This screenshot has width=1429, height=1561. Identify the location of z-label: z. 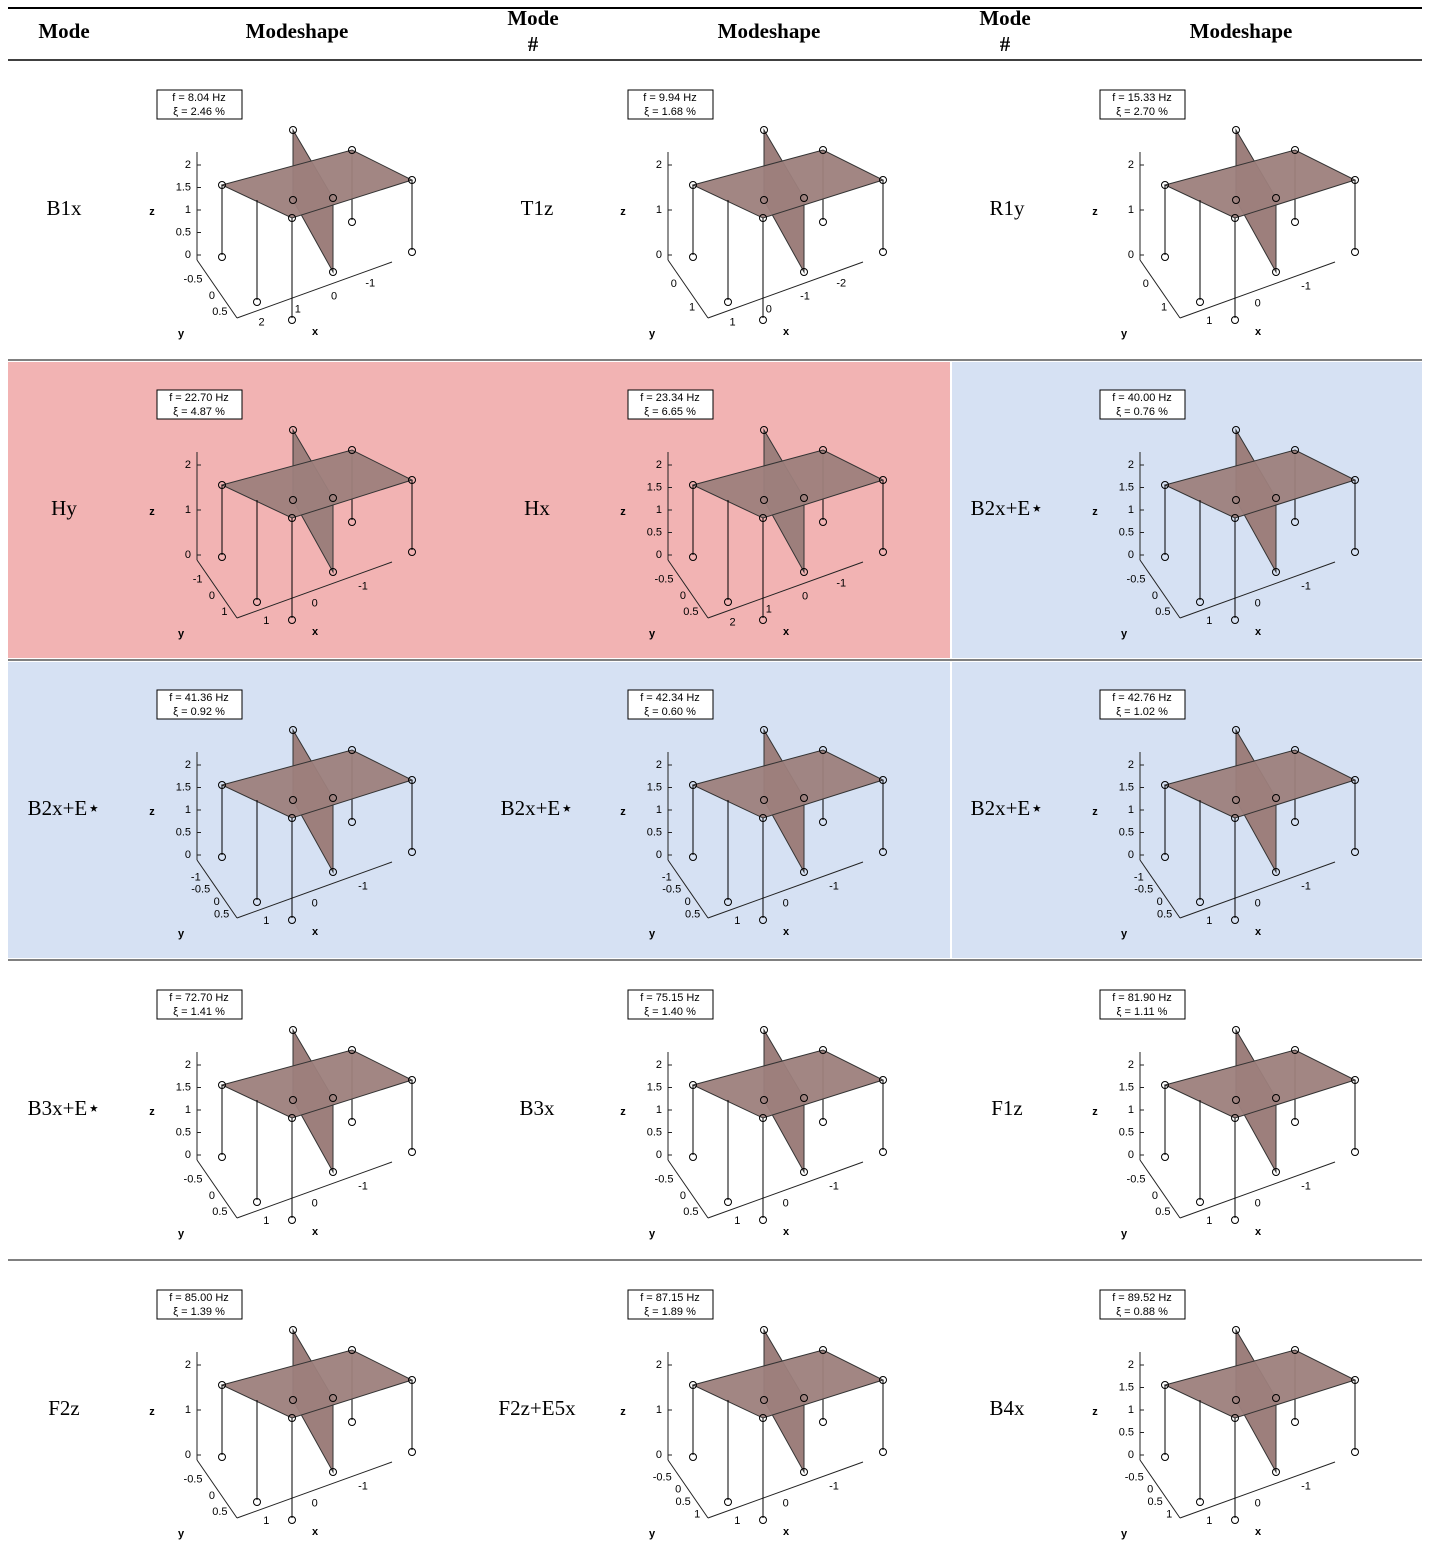
(152, 1412).